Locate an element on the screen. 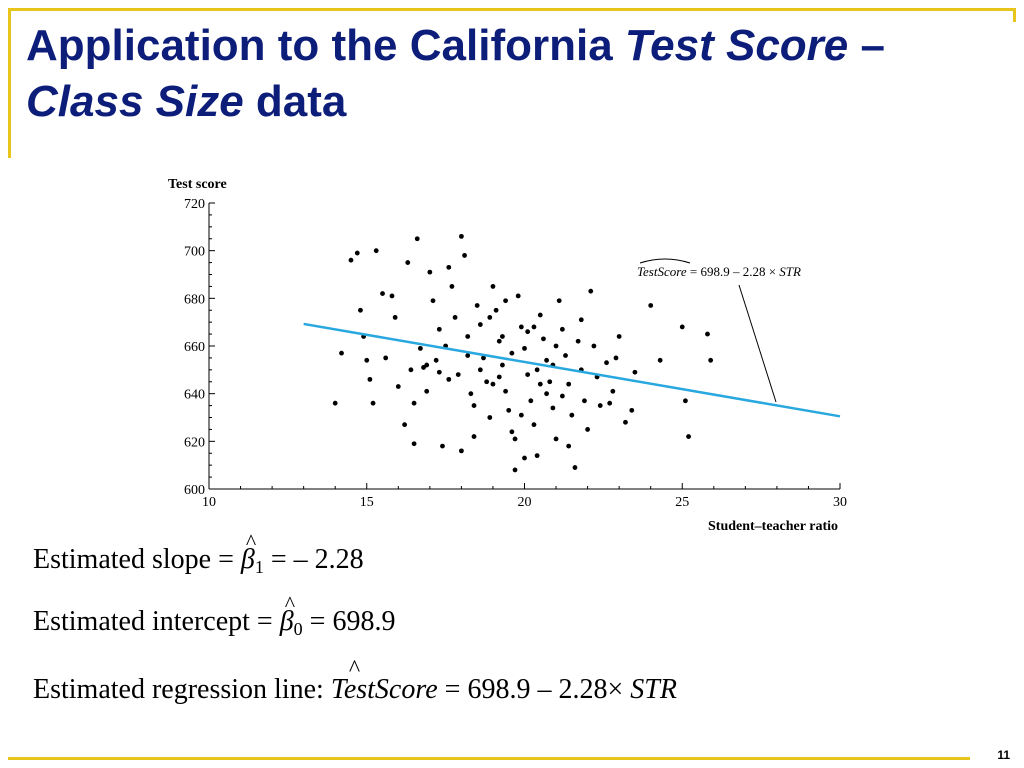 The height and width of the screenshot is (768, 1024). line-lhs-text: TestScore is located at coordinates (384, 689).